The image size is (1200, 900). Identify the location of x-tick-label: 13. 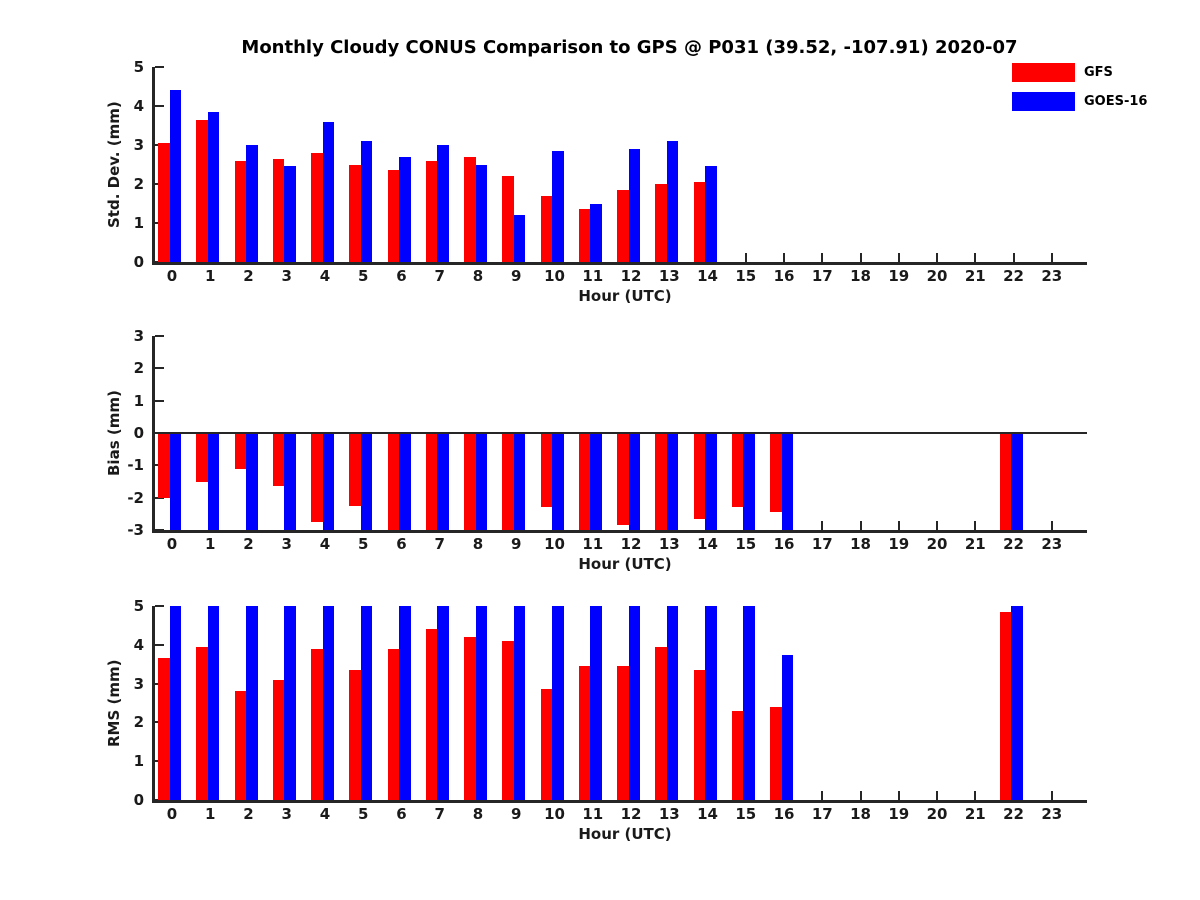
(669, 814).